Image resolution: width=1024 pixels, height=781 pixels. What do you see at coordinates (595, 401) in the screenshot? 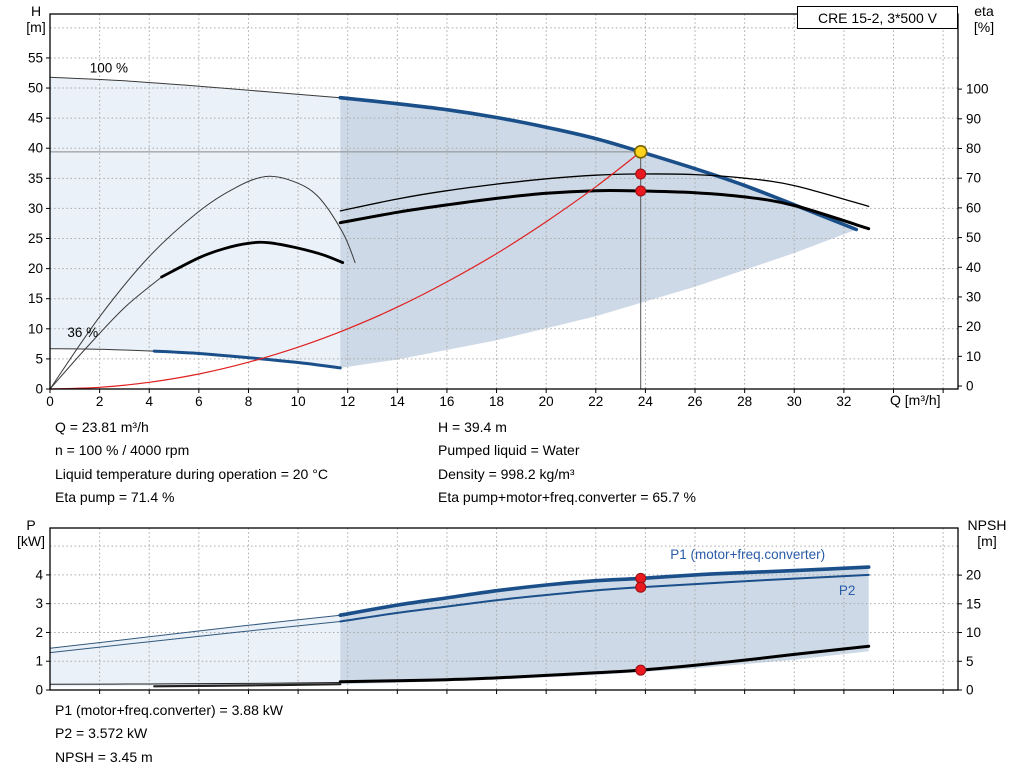
I see `x-tick-label: 22` at bounding box center [595, 401].